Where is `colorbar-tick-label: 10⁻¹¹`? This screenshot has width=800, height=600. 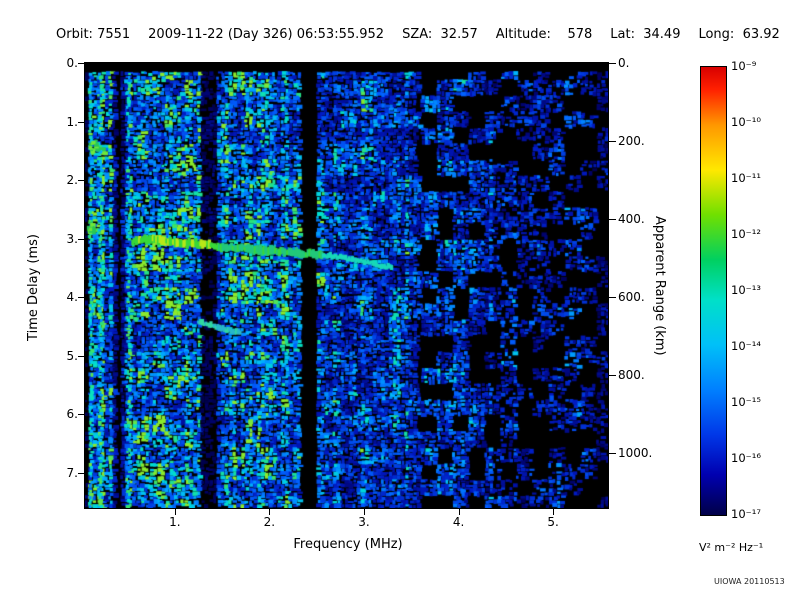 colorbar-tick-label: 10⁻¹¹ is located at coordinates (746, 178).